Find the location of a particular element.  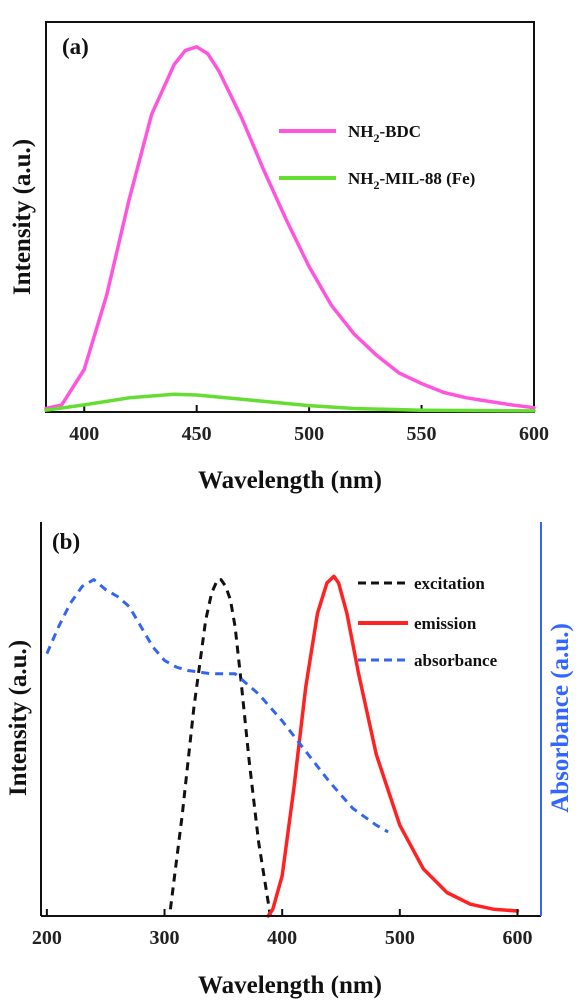

legend-label-excitation: excitation is located at coordinates (449, 583).